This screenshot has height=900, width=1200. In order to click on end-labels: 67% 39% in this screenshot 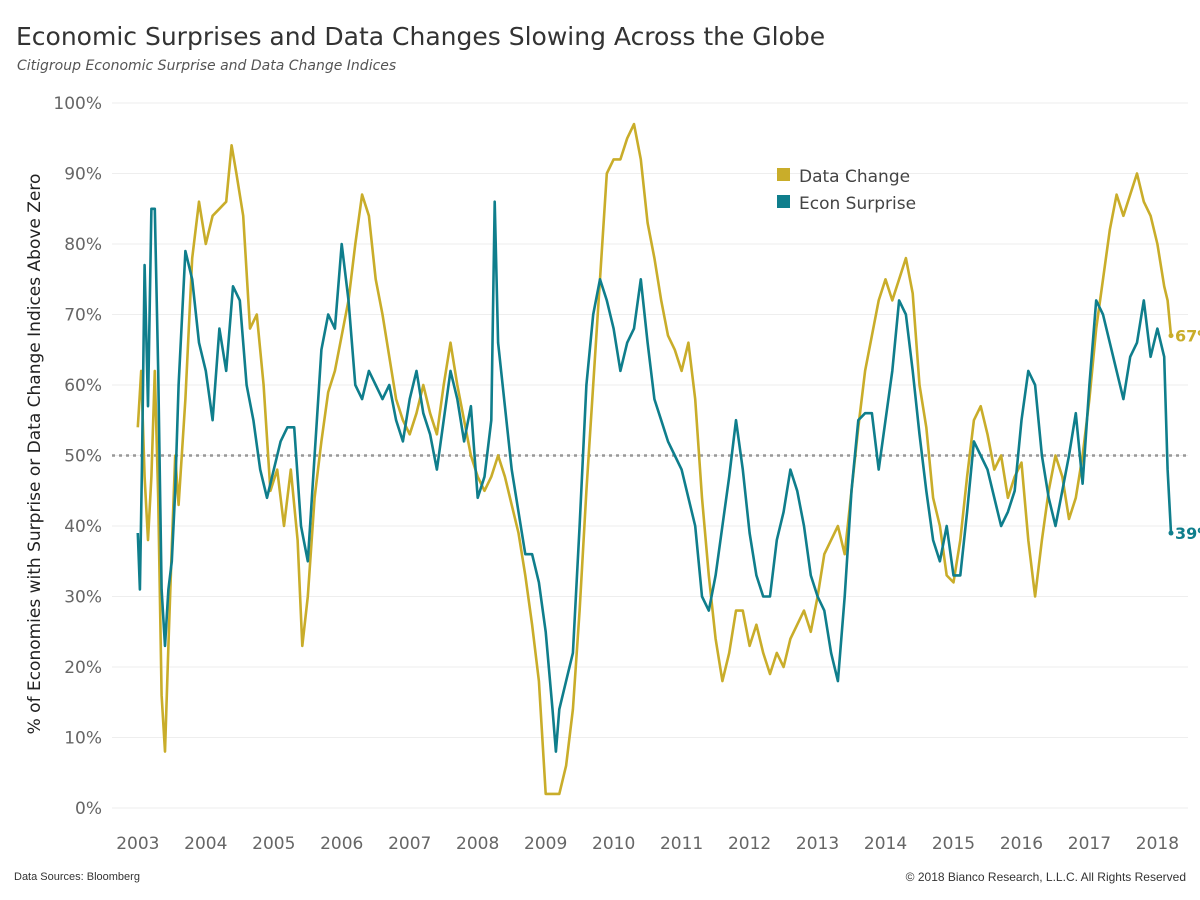, I will do `click(1184, 435)`.